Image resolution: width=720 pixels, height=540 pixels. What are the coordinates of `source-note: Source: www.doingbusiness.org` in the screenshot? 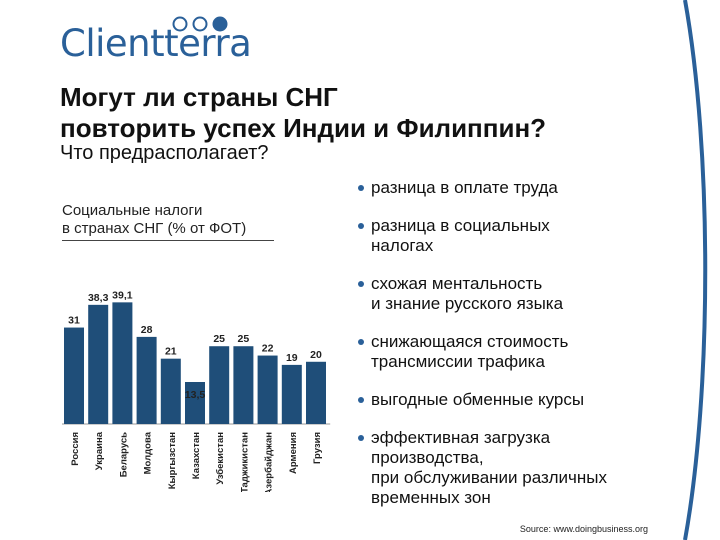 It's located at (583, 529).